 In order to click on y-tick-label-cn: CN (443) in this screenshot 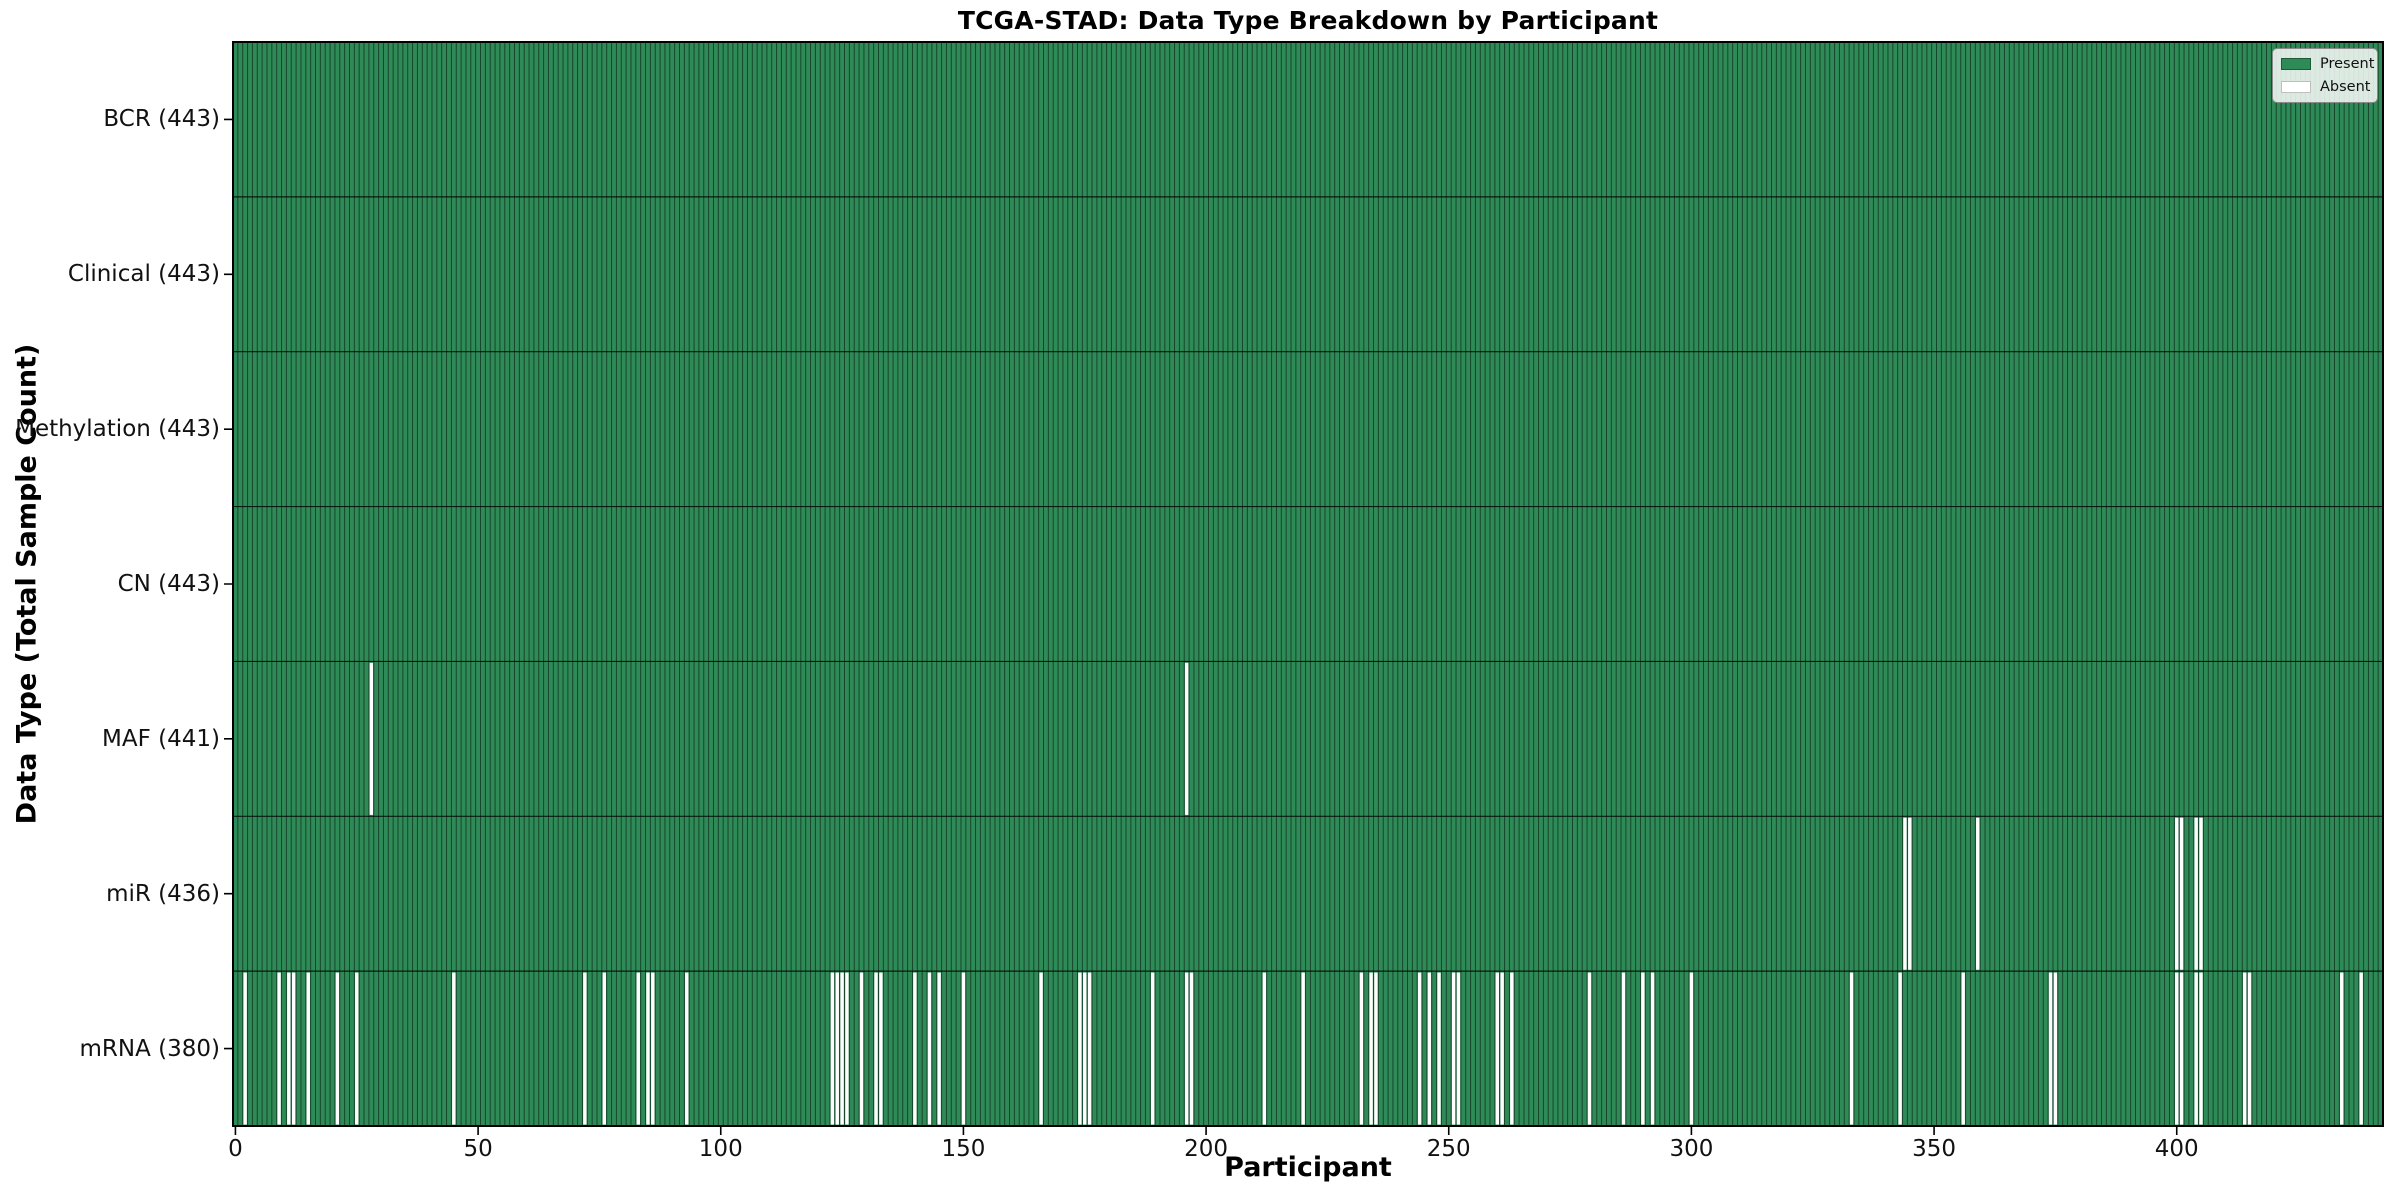, I will do `click(168, 584)`.